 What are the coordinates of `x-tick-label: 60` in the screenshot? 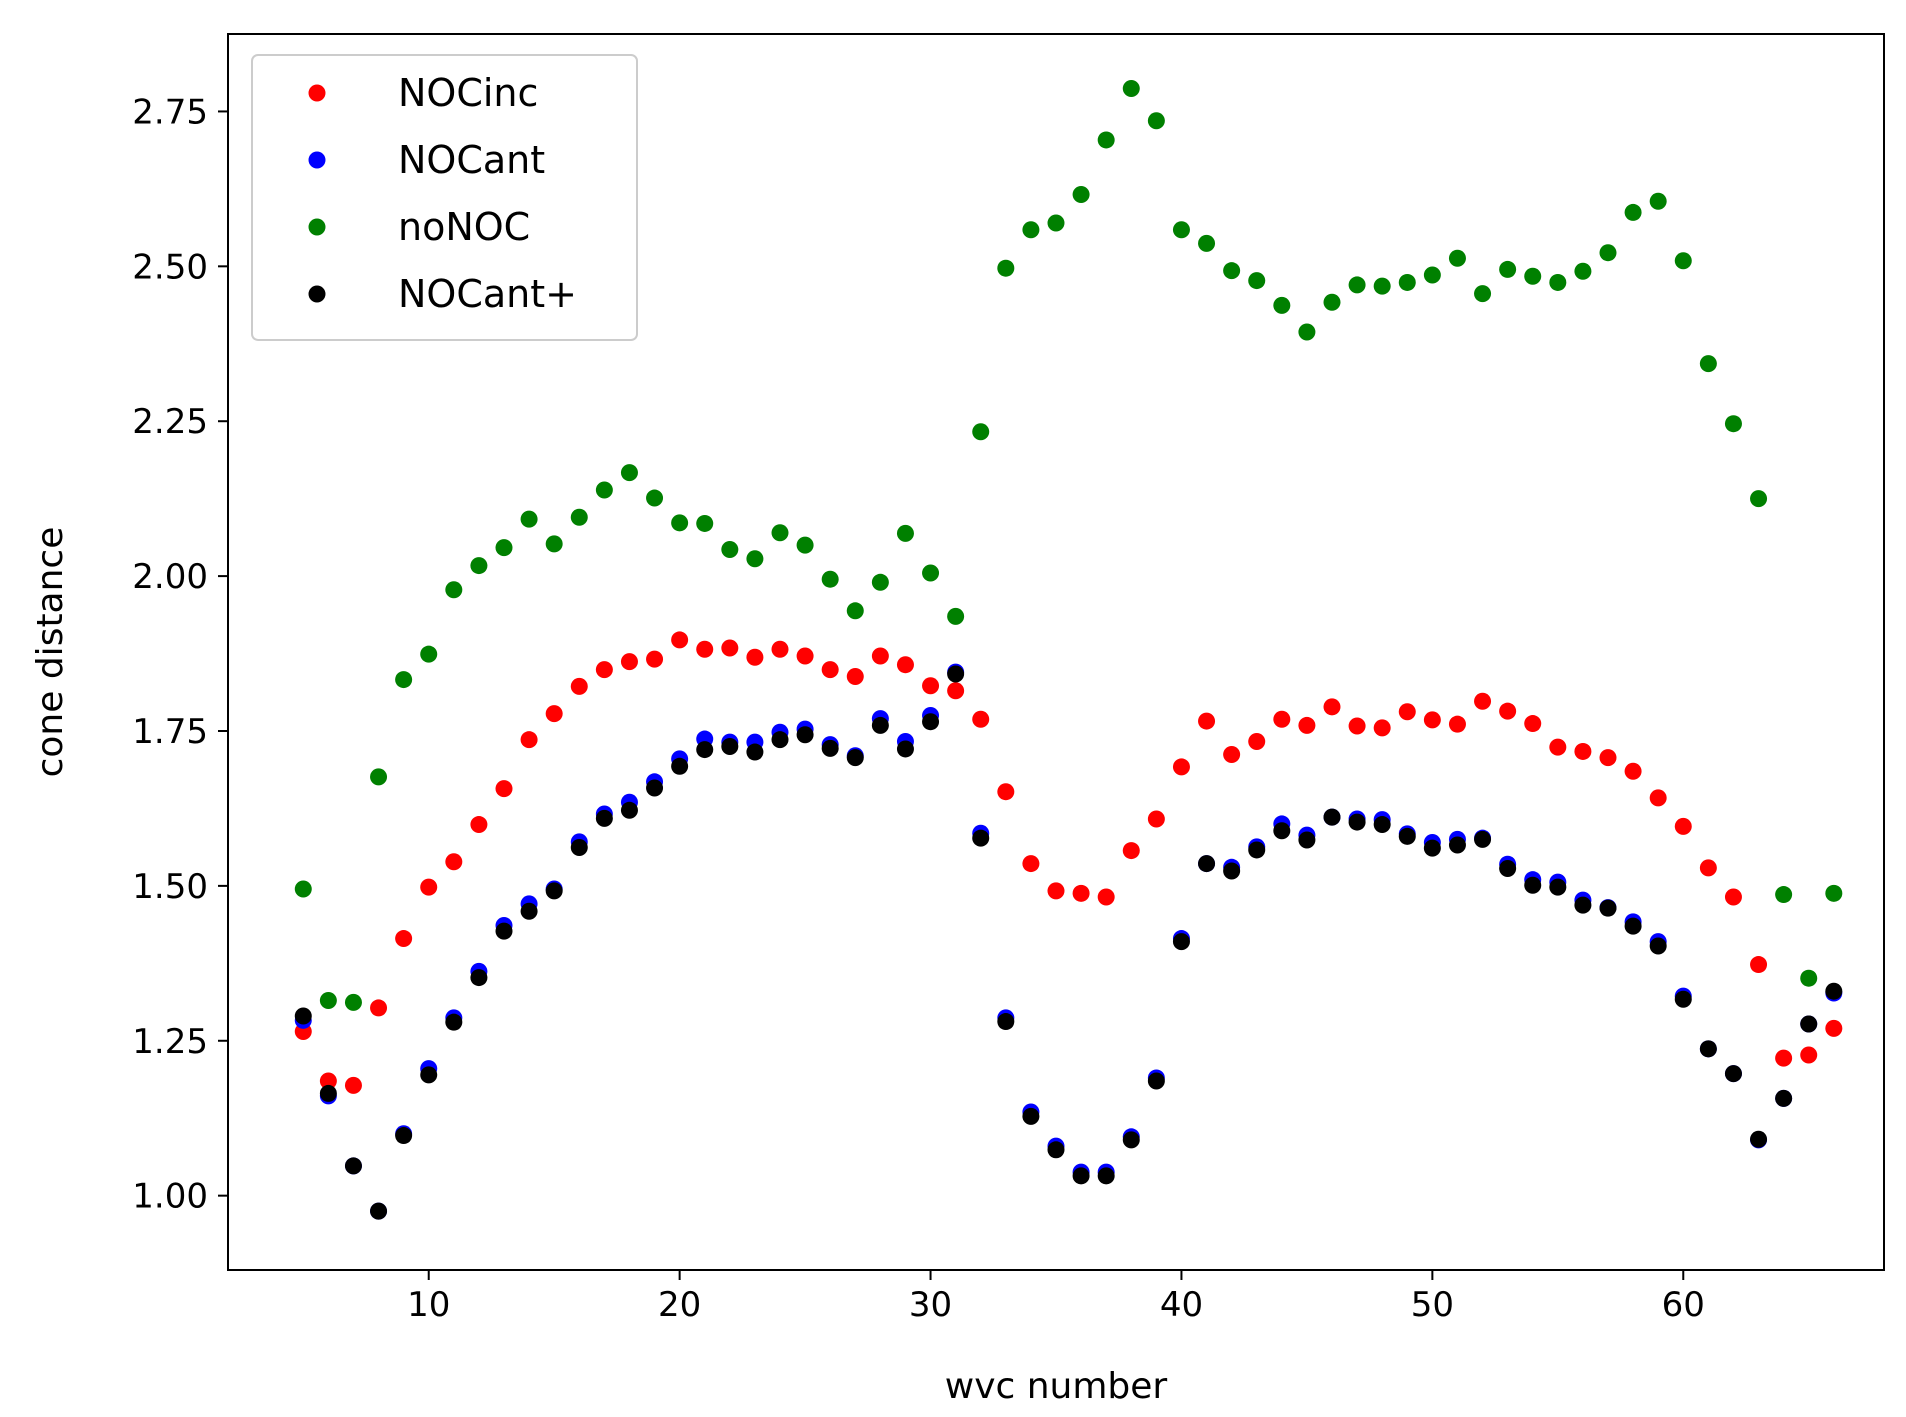 It's located at (1683, 1305).